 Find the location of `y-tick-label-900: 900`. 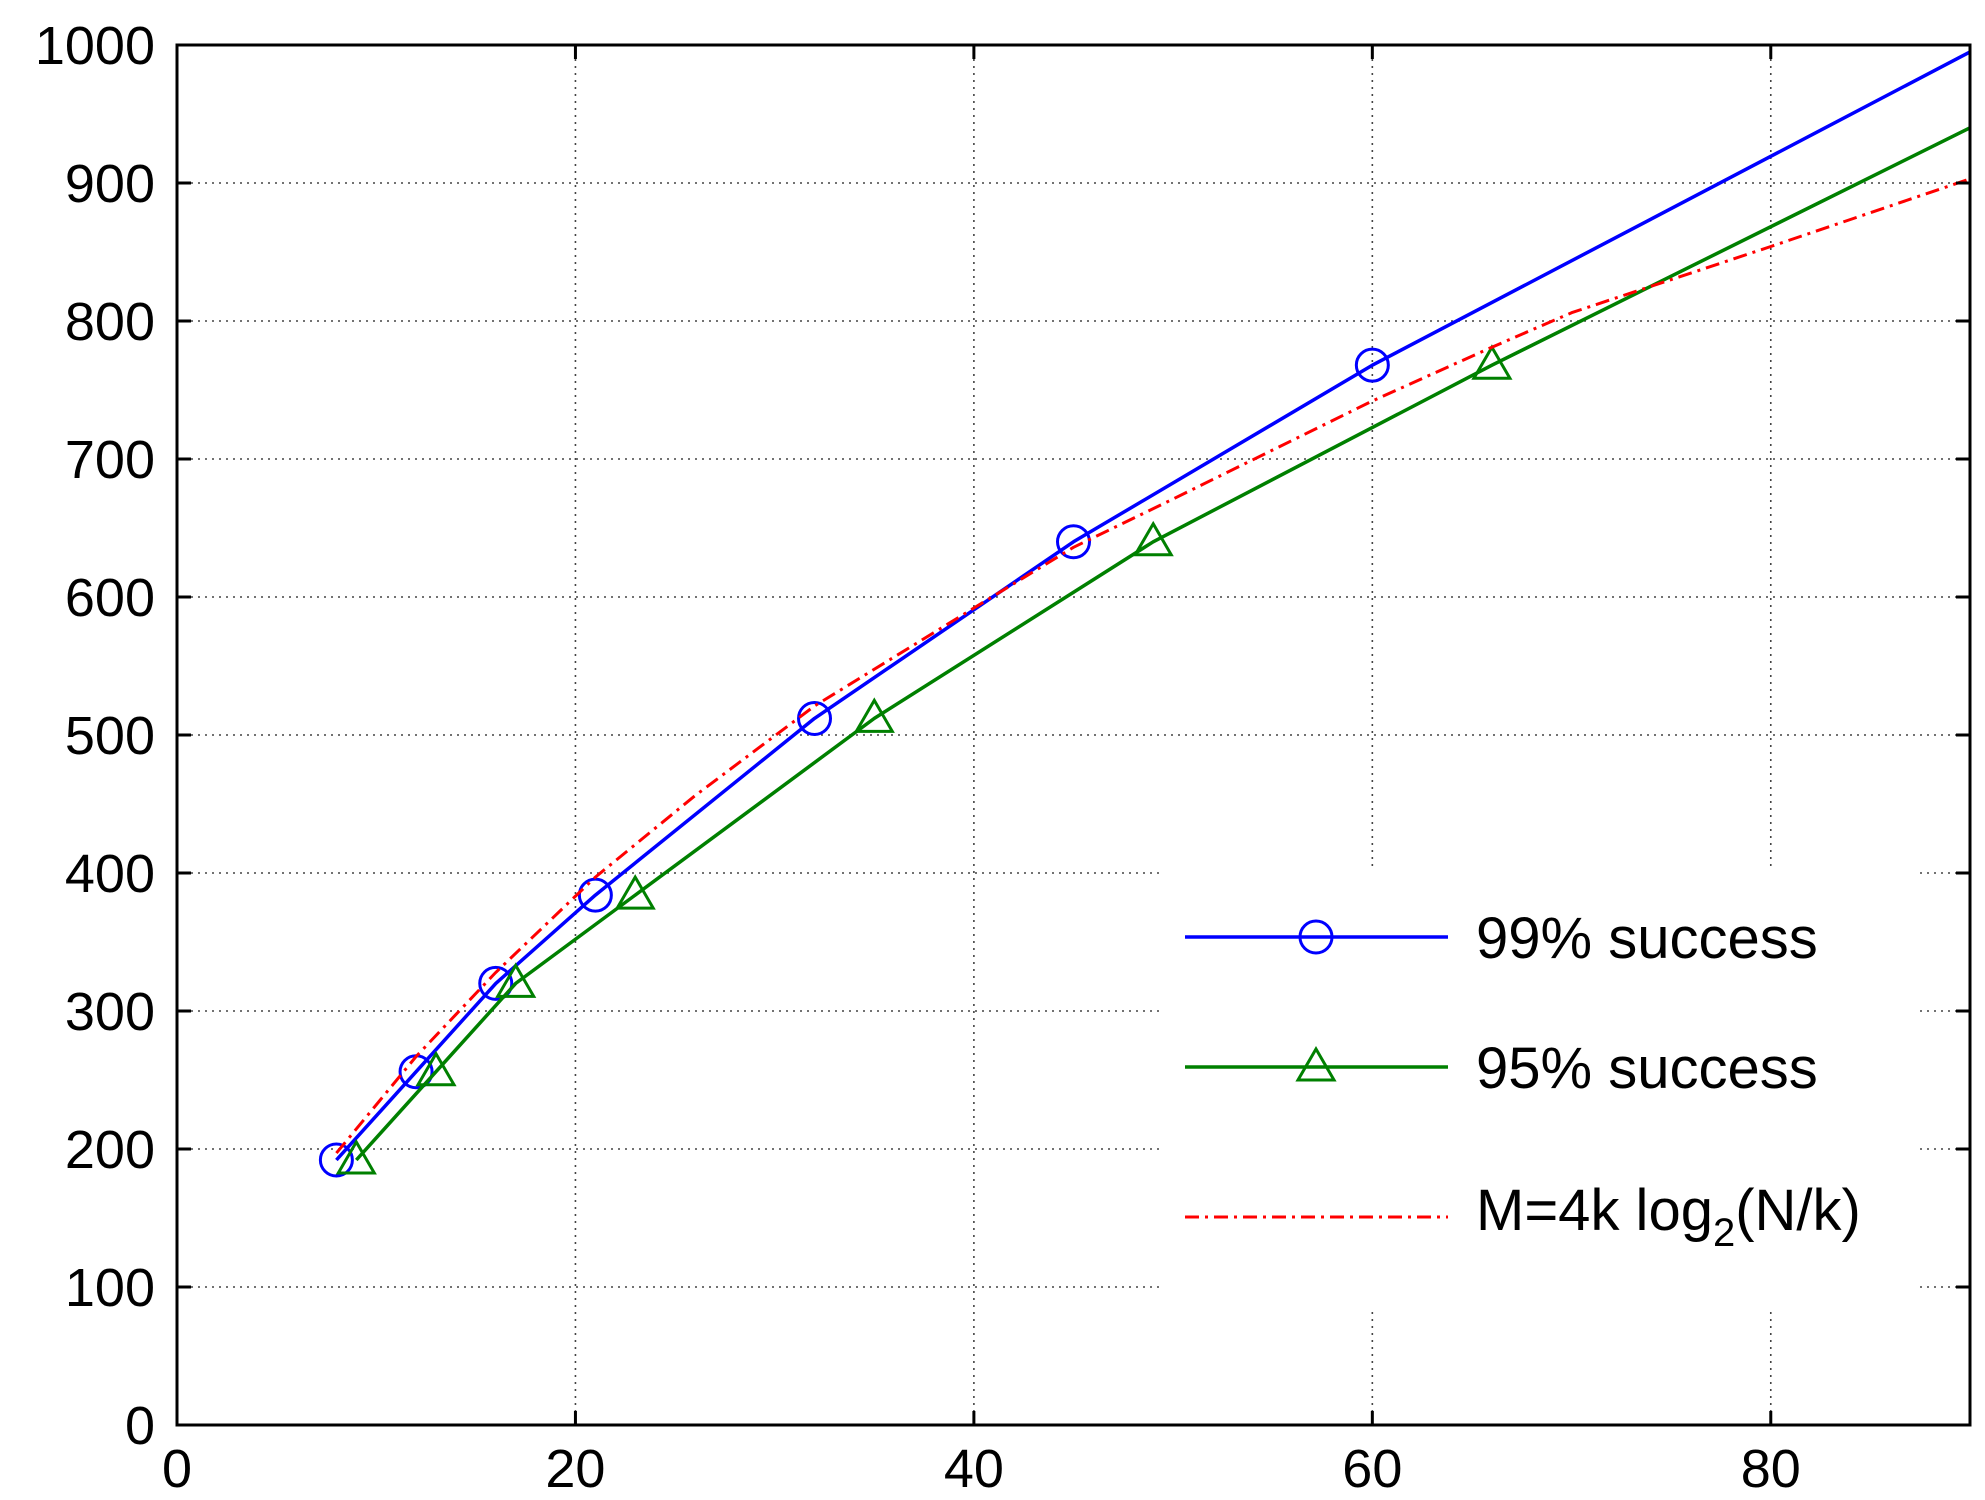

y-tick-label-900: 900 is located at coordinates (110, 184).